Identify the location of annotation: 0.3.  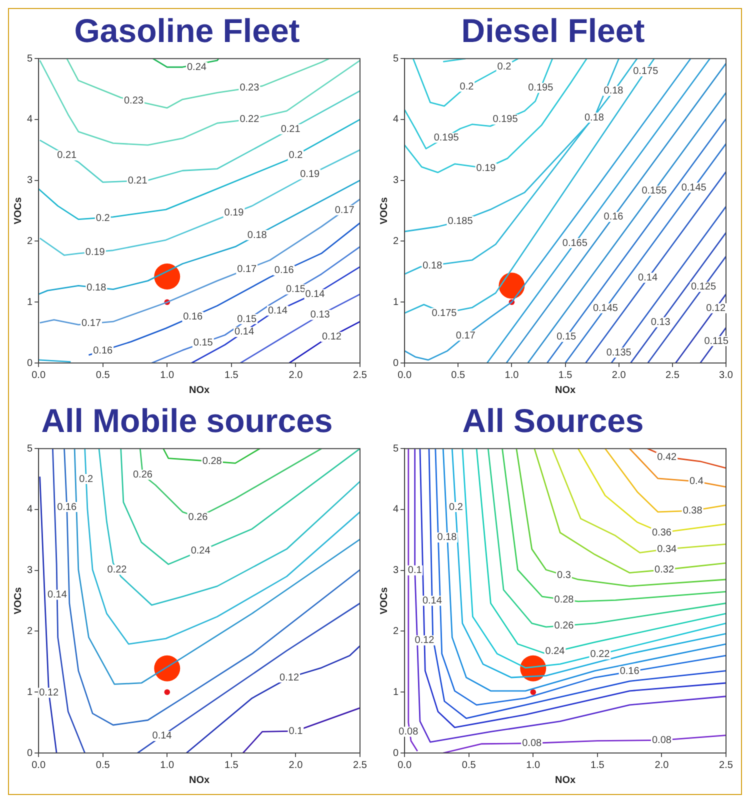
(564, 575).